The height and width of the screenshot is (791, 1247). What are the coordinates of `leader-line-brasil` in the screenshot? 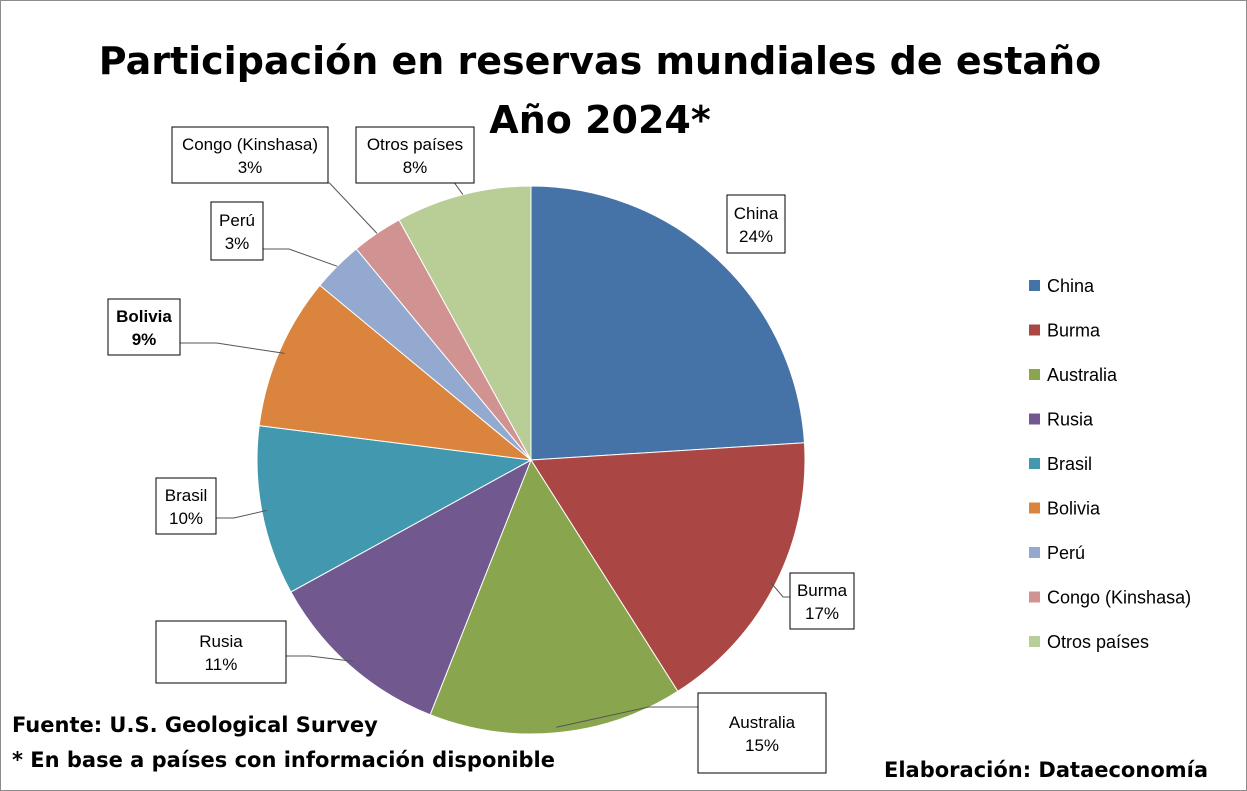 It's located at (242, 514).